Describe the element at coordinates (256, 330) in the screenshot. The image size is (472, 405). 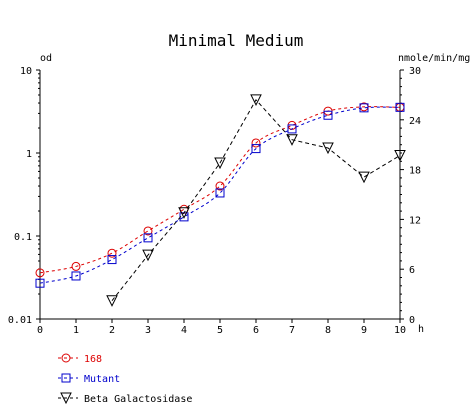
I see `x-tick-label: 6` at that location.